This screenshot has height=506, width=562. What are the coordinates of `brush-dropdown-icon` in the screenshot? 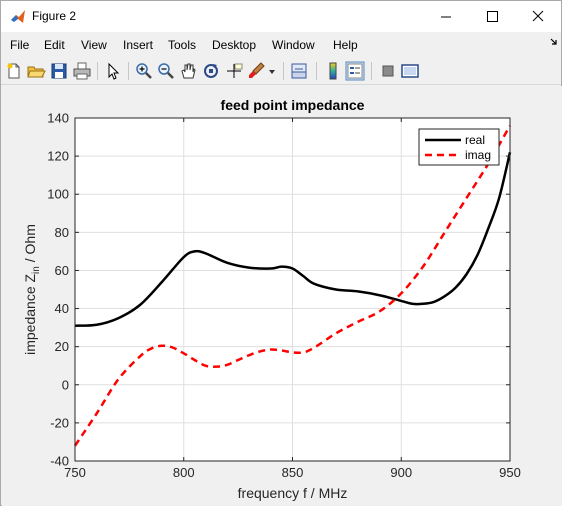 It's located at (272, 72).